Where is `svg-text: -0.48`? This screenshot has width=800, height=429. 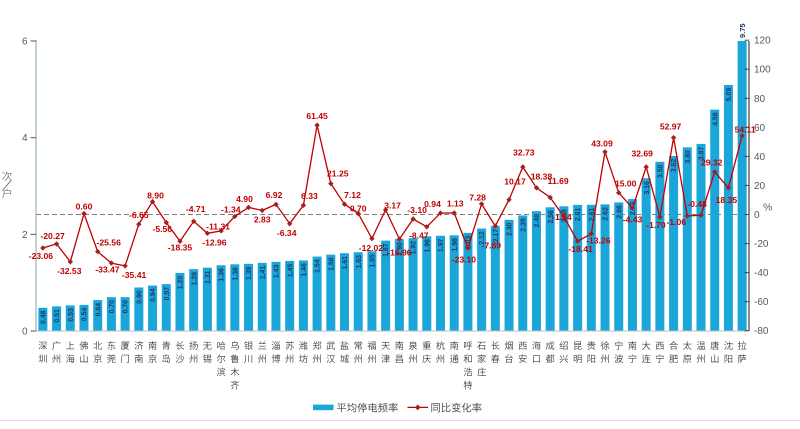
svg-text: -0.48 is located at coordinates (697, 204).